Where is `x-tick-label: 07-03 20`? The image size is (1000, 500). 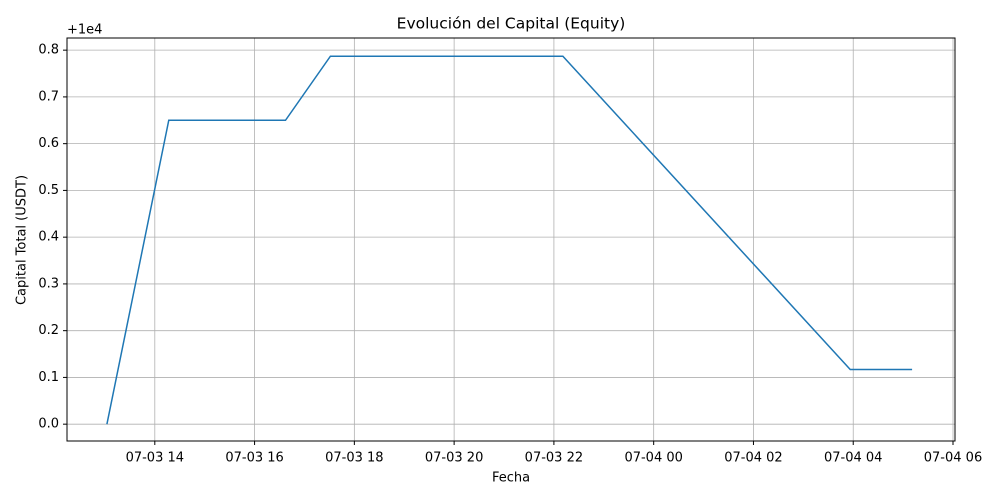 x-tick-label: 07-03 20 is located at coordinates (454, 458).